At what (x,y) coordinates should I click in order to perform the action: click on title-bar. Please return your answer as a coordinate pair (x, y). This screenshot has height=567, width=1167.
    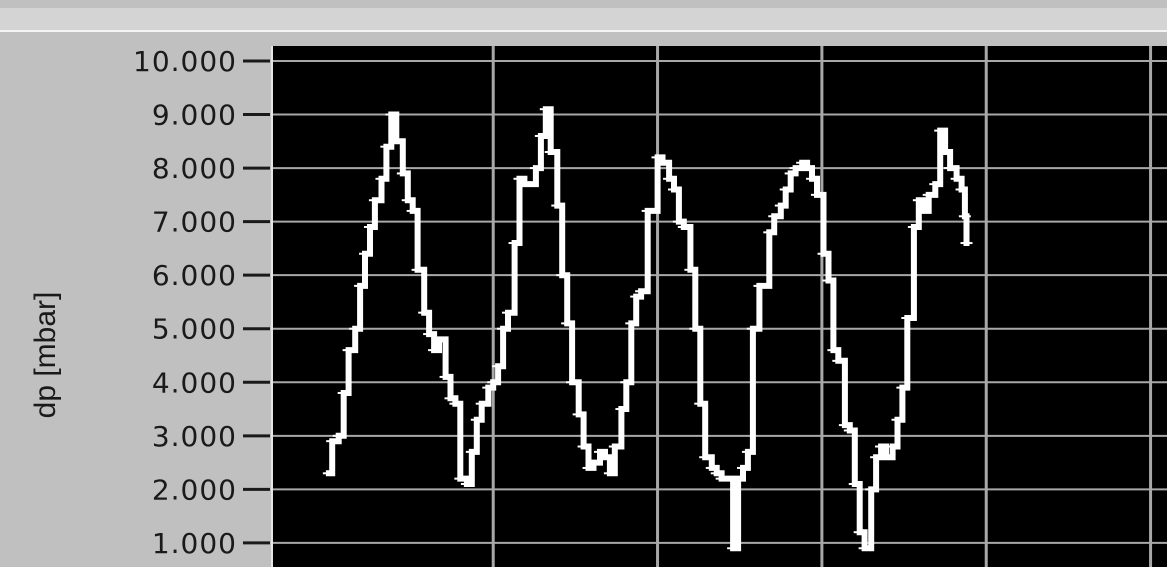
    Looking at the image, I should click on (583, 19).